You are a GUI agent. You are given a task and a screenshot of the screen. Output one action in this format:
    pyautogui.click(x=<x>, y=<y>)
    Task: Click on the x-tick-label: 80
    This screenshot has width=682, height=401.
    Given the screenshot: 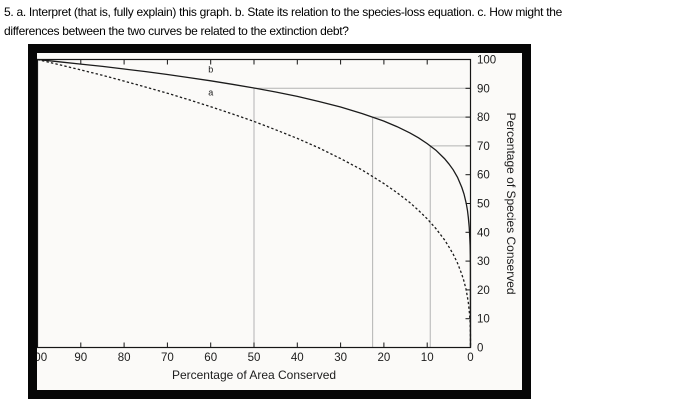 What is the action you would take?
    pyautogui.click(x=124, y=358)
    